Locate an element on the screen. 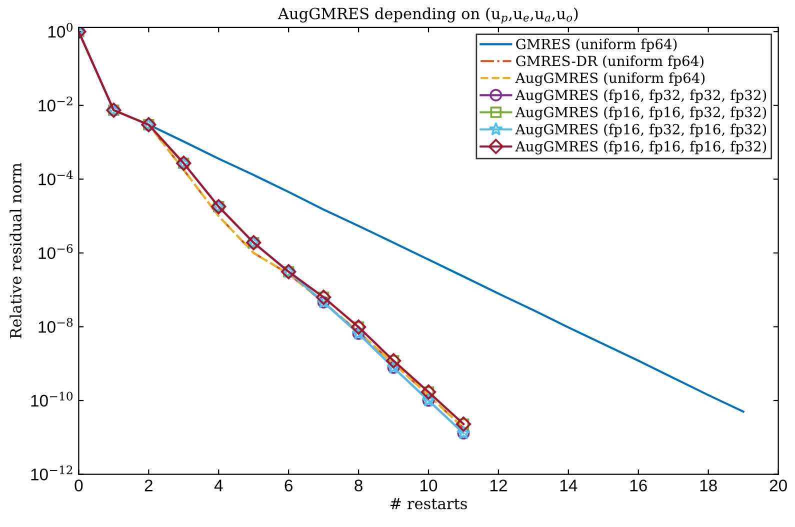  x-tick-label: 18 is located at coordinates (708, 486).